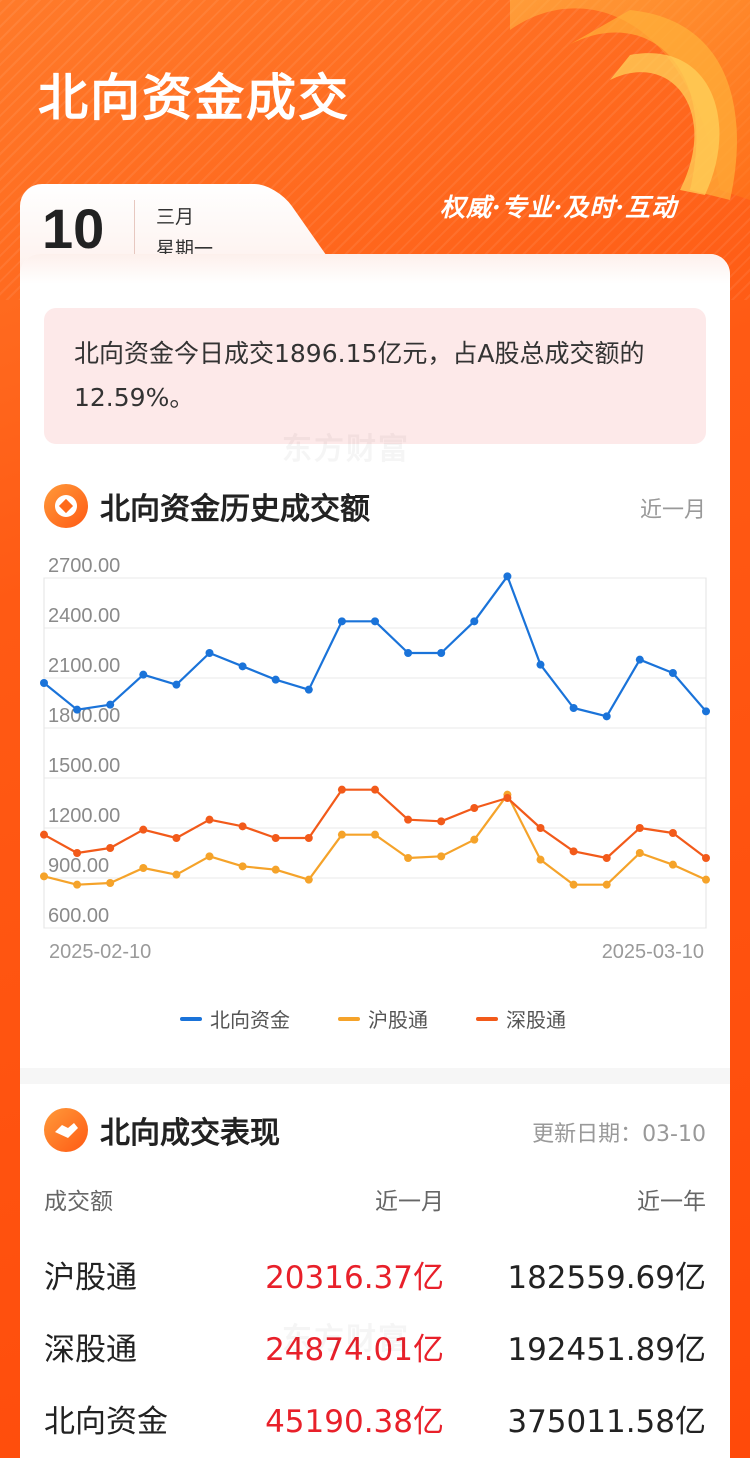 Image resolution: width=750 pixels, height=1458 pixels. I want to click on table-row: 北向资金 45190.38亿 375011.58亿, so click(375, 1417).